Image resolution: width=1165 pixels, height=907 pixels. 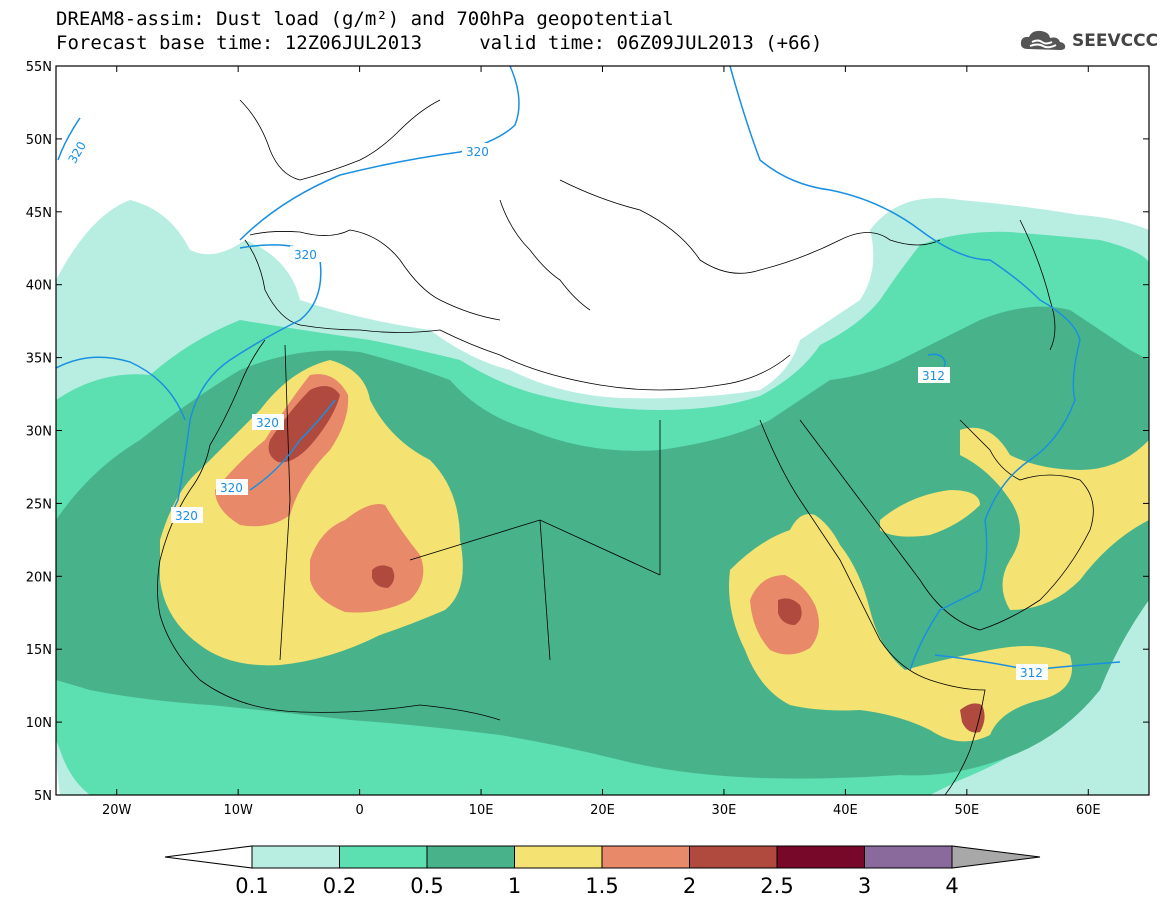 I want to click on coast-italy, so click(x=545, y=255).